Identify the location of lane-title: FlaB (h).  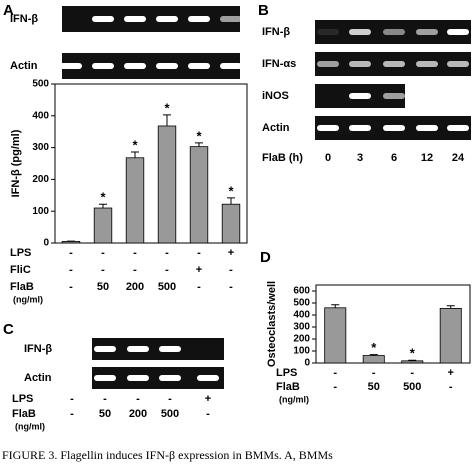
(282, 158).